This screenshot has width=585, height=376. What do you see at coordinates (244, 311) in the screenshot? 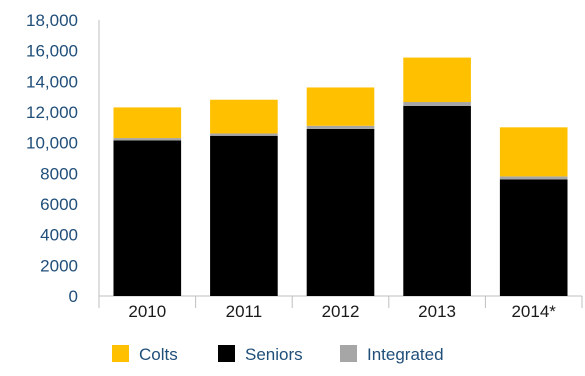
I see `x-tick-label: 2011` at bounding box center [244, 311].